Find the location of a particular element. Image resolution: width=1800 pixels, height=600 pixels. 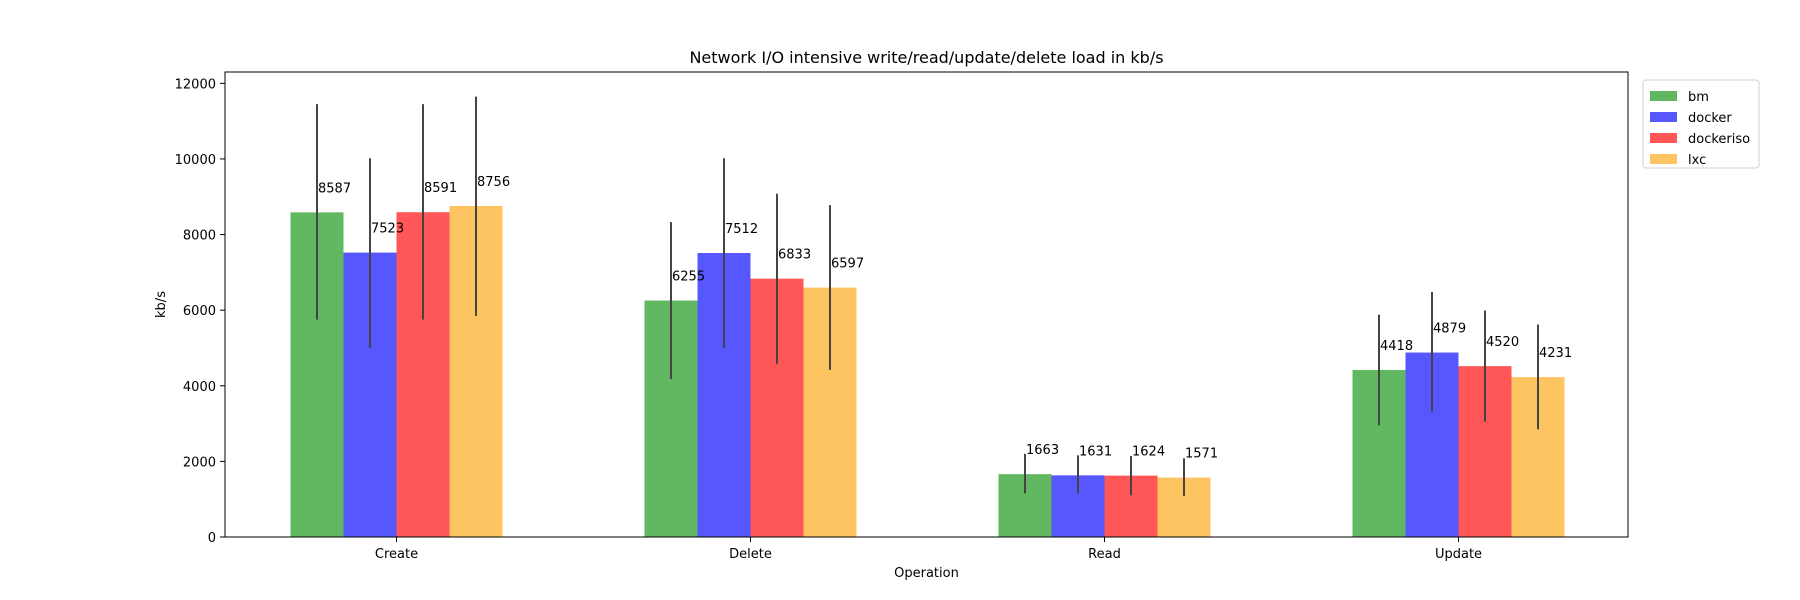

legend-swatch-docker is located at coordinates (1663, 117).